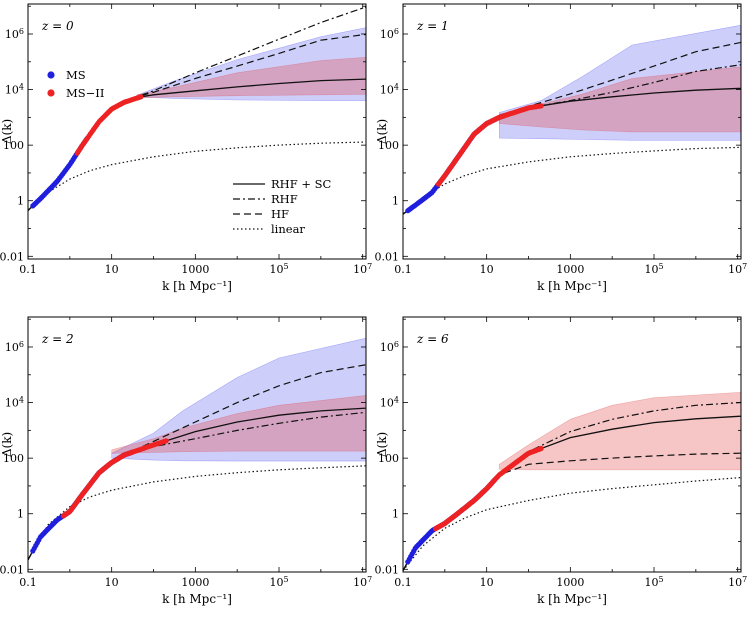 The image size is (747, 619). Describe the element at coordinates (85, 93) in the screenshot. I see `legend-label: MS−II` at that location.